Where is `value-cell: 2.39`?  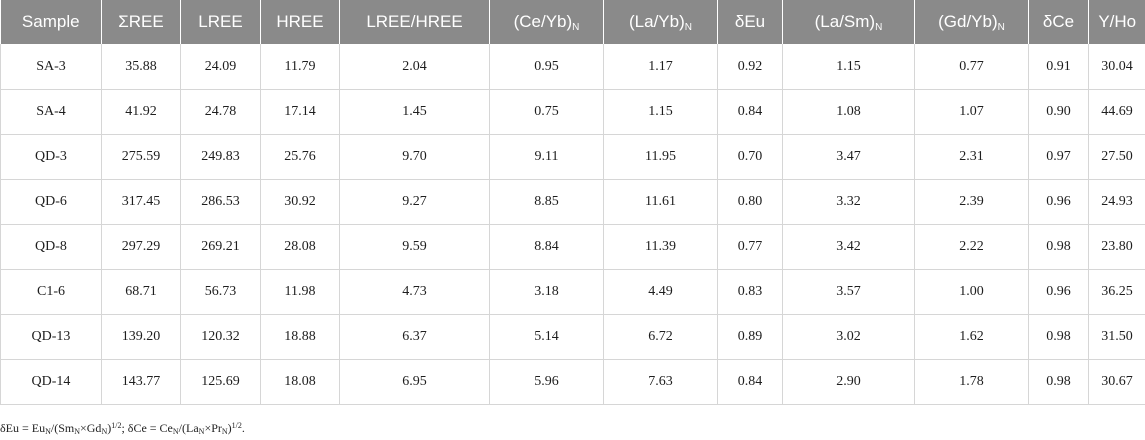
value-cell: 2.39 is located at coordinates (971, 202).